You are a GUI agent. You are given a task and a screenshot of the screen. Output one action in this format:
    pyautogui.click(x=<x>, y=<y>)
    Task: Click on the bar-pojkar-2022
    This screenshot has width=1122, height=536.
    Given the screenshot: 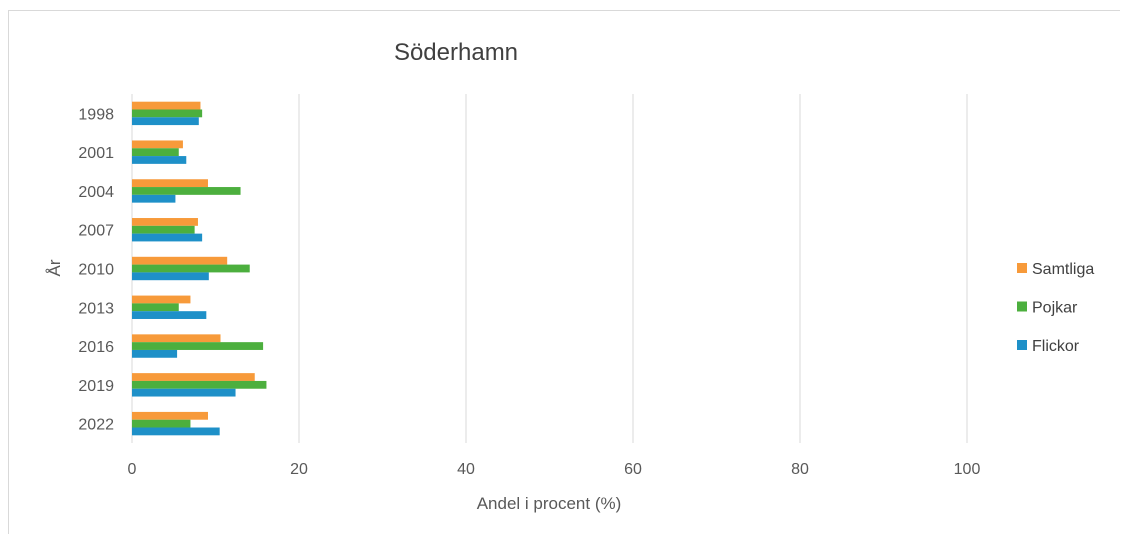 What is the action you would take?
    pyautogui.click(x=161, y=423)
    